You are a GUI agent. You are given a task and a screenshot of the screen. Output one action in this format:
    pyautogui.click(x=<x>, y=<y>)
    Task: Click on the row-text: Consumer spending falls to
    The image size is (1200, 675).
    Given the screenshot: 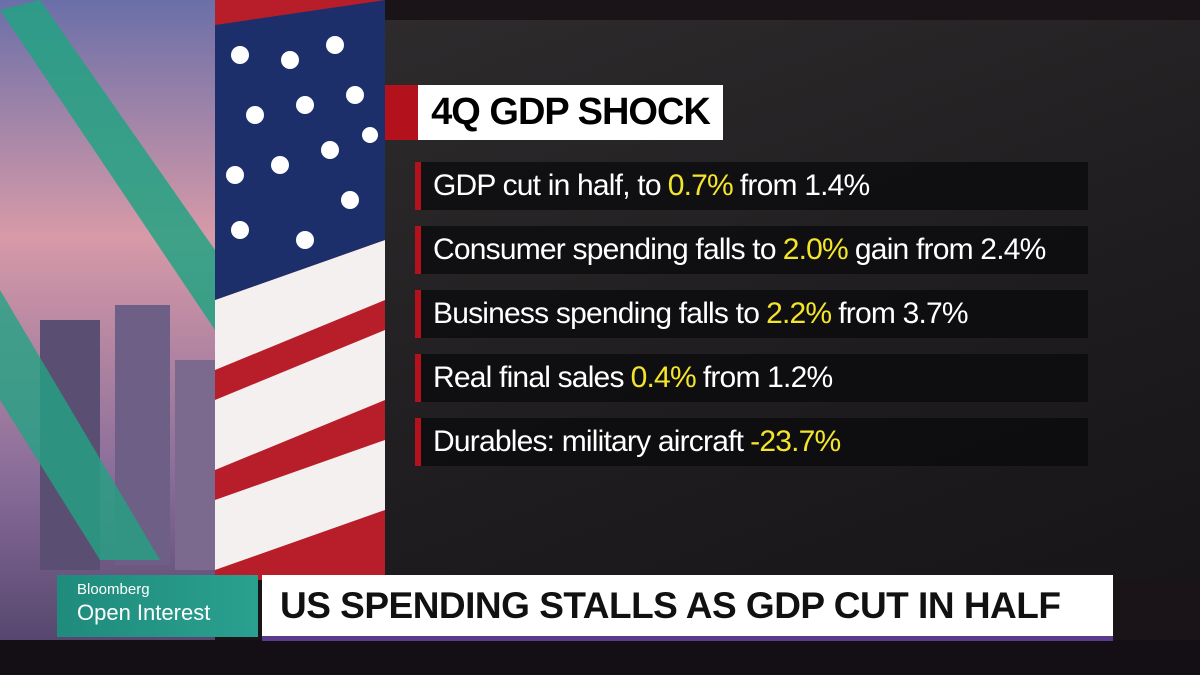 What is the action you would take?
    pyautogui.click(x=605, y=249)
    